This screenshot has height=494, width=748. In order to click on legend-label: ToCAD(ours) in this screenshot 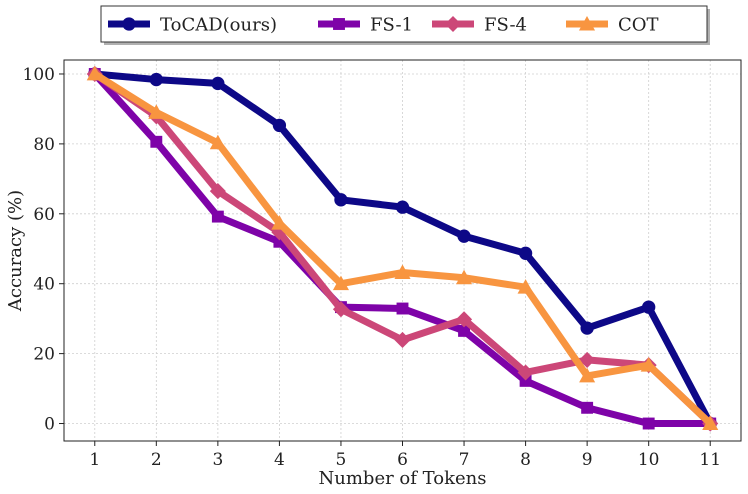, I will do `click(218, 25)`.